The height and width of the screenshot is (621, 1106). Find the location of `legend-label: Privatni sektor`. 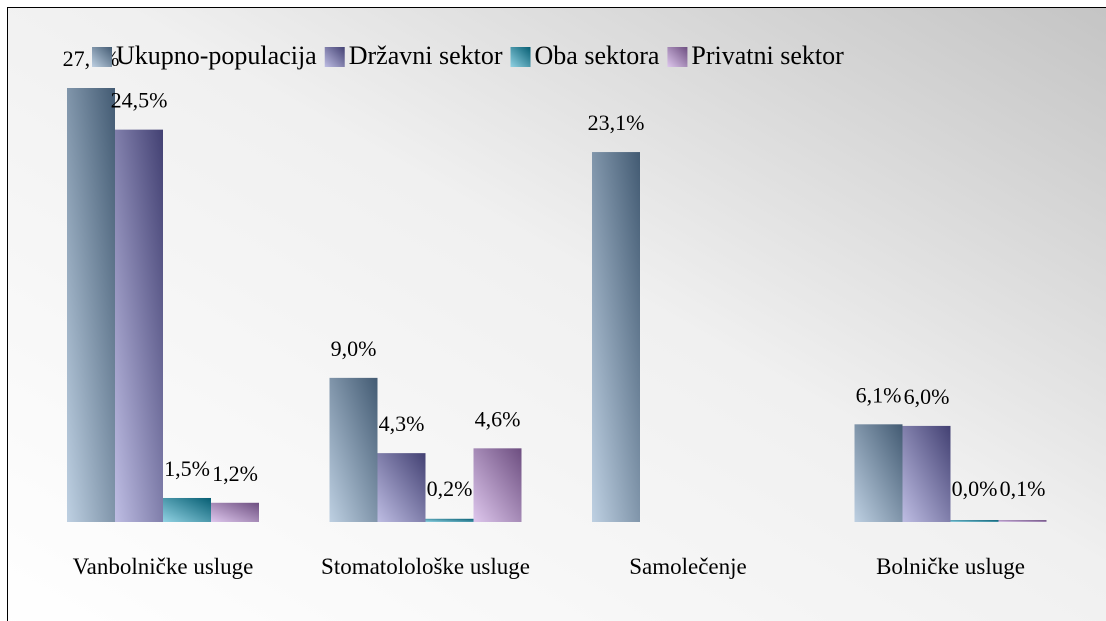

legend-label: Privatni sektor is located at coordinates (767, 55).